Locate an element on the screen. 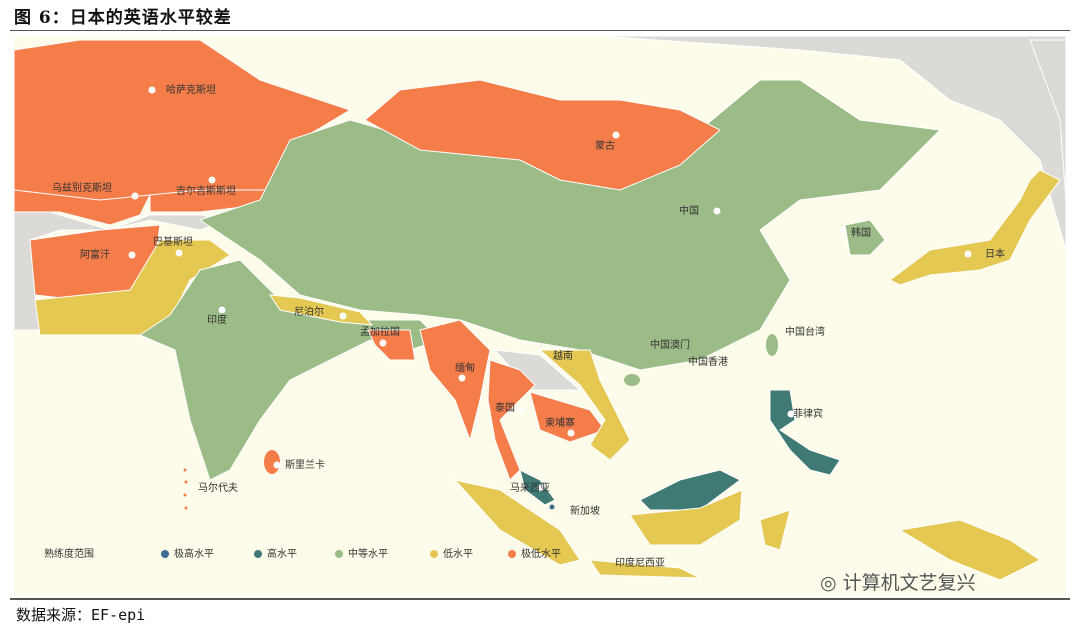  label-kyrgyzstan: 吉尔吉斯斯坦 is located at coordinates (206, 190).